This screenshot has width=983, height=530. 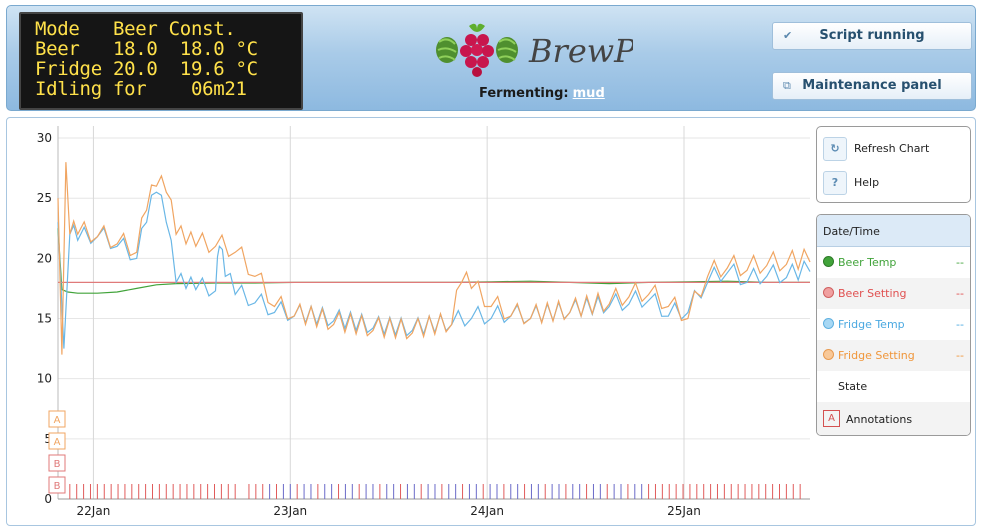 What do you see at coordinates (447, 50) in the screenshot?
I see `hops-left-icon` at bounding box center [447, 50].